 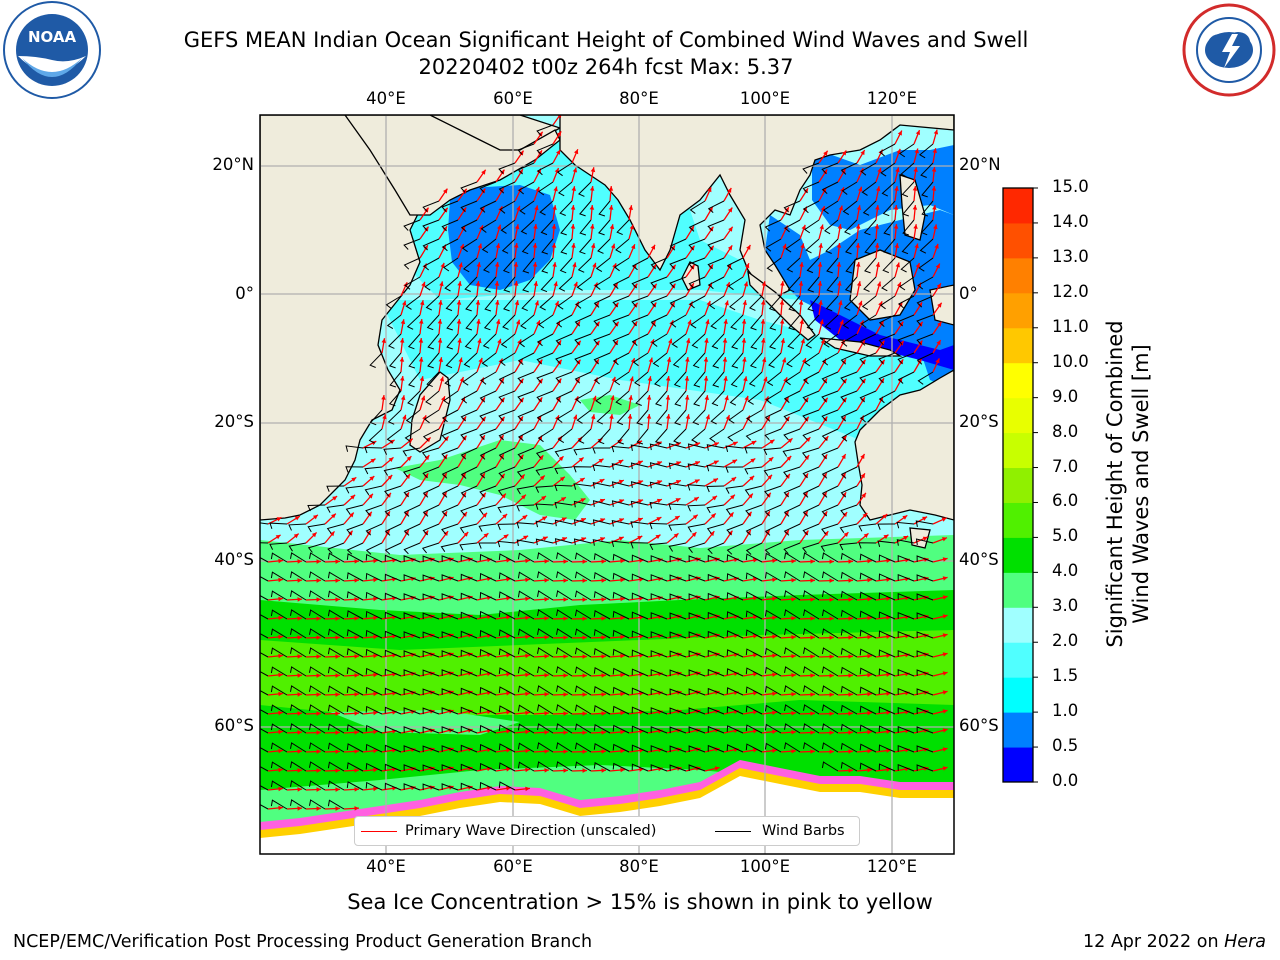 What do you see at coordinates (452, 165) in the screenshot?
I see `arabia-landmass` at bounding box center [452, 165].